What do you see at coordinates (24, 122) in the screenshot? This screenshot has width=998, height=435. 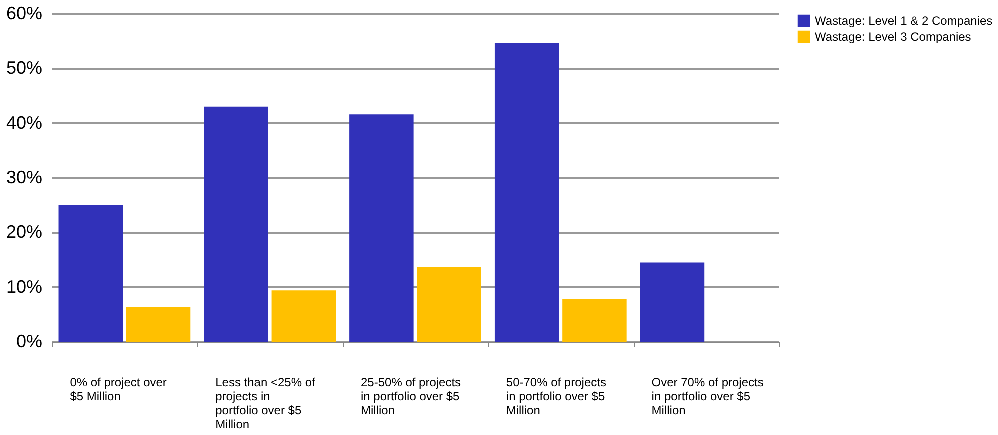 I see `y-tick-label: 40%` at bounding box center [24, 122].